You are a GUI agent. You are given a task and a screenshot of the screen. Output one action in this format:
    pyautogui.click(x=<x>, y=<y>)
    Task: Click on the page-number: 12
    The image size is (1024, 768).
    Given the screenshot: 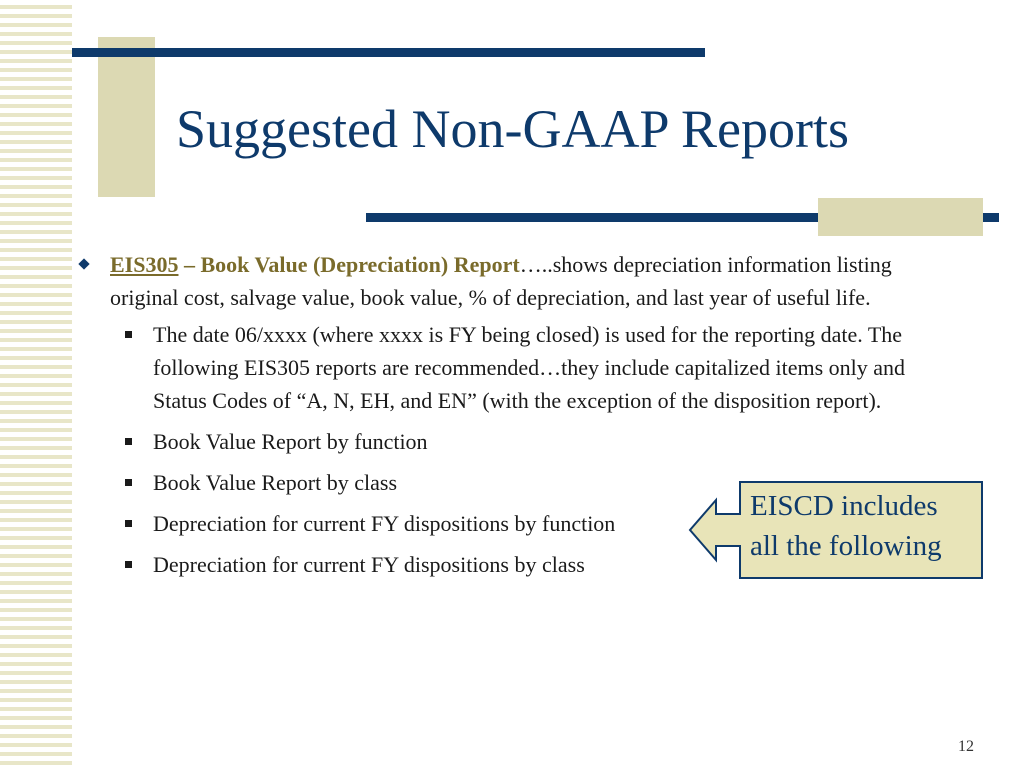 What is the action you would take?
    pyautogui.click(x=966, y=746)
    